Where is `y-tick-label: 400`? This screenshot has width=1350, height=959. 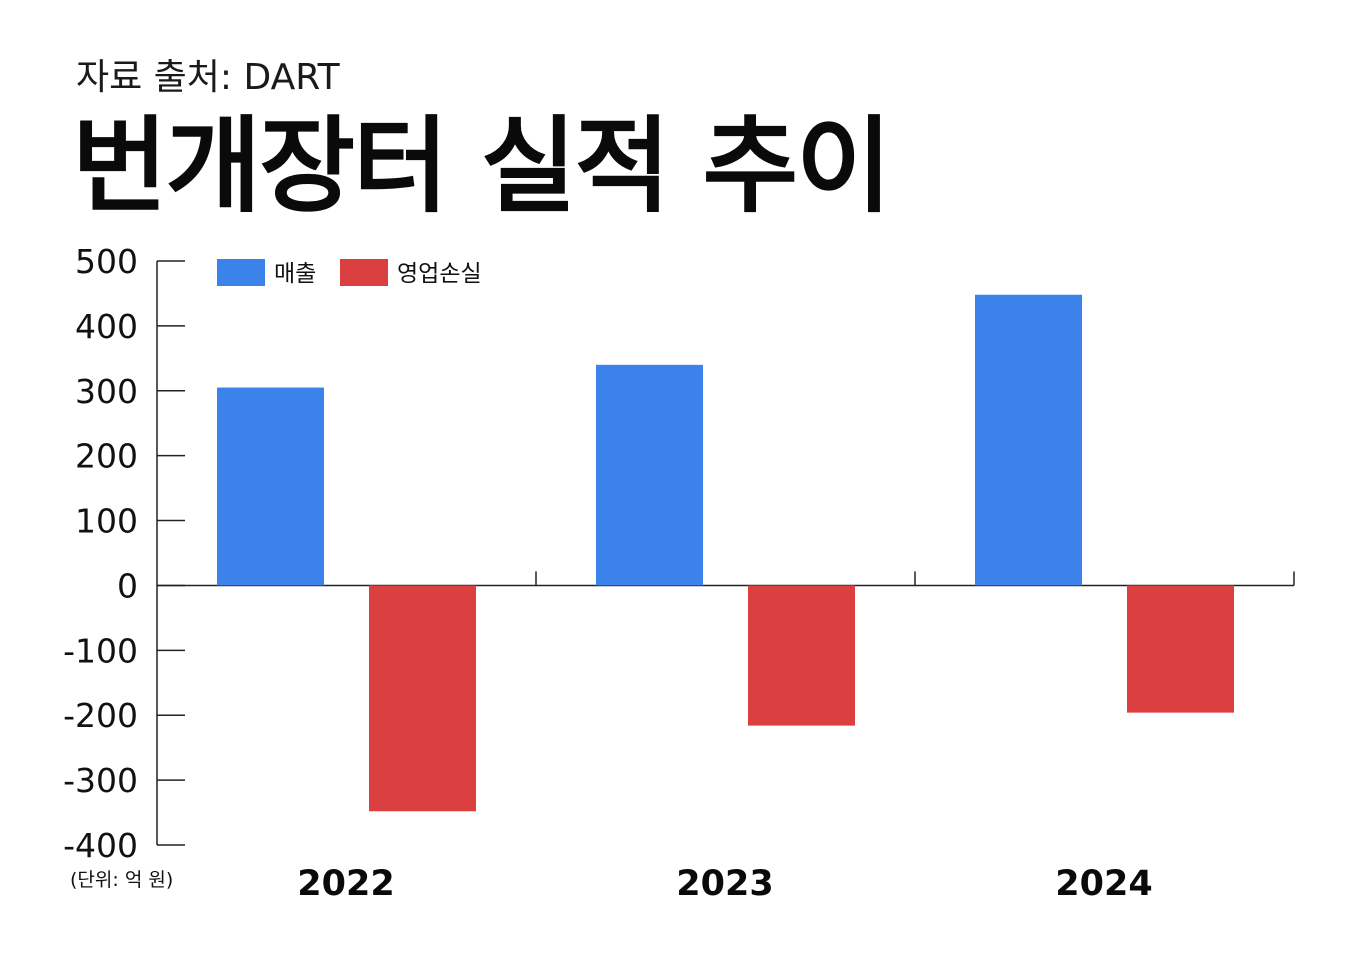 y-tick-label: 400 is located at coordinates (106, 326).